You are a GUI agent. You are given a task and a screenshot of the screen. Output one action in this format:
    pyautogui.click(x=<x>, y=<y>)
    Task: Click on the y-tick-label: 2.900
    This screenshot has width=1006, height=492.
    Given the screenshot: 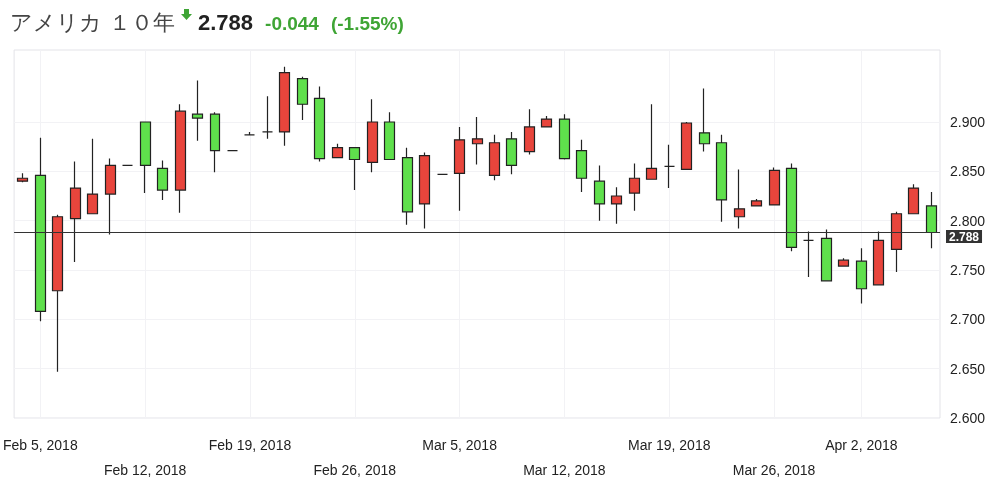 What is the action you would take?
    pyautogui.click(x=968, y=122)
    